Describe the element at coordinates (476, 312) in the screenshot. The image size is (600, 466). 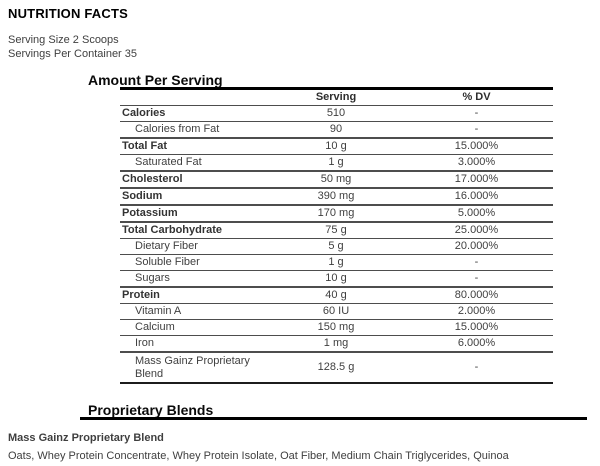
I see `dv-value-cell: 2.000%` at that location.